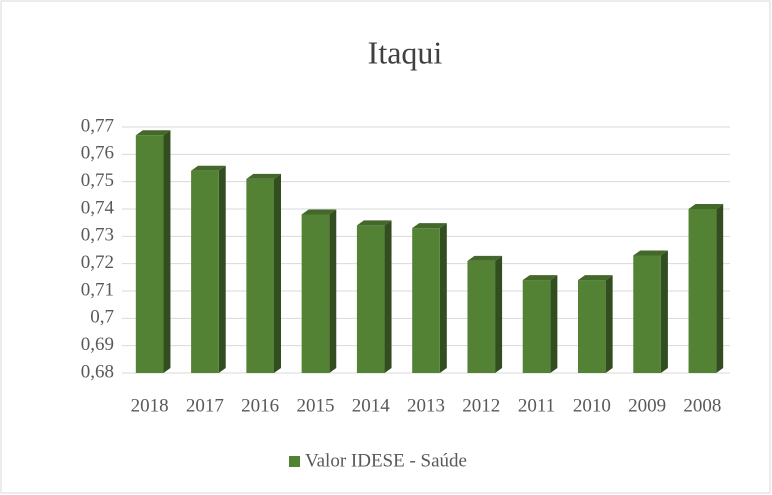  Describe the element at coordinates (405, 52) in the screenshot. I see `chart-title: Itaqui` at that location.